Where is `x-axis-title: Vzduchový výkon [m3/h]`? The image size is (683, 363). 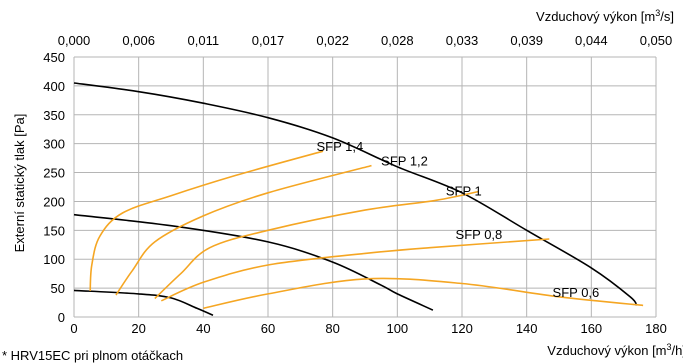
x-axis-title: Vzduchový výkon [m3/h] is located at coordinates (615, 350).